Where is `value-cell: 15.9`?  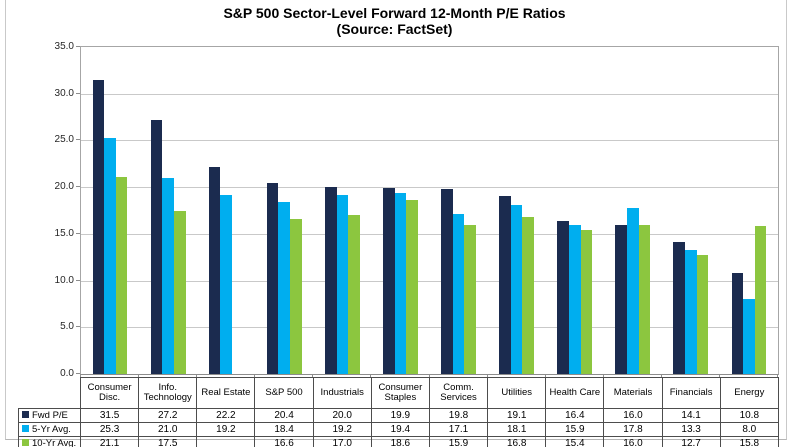
value-cell: 15.9 is located at coordinates (458, 441).